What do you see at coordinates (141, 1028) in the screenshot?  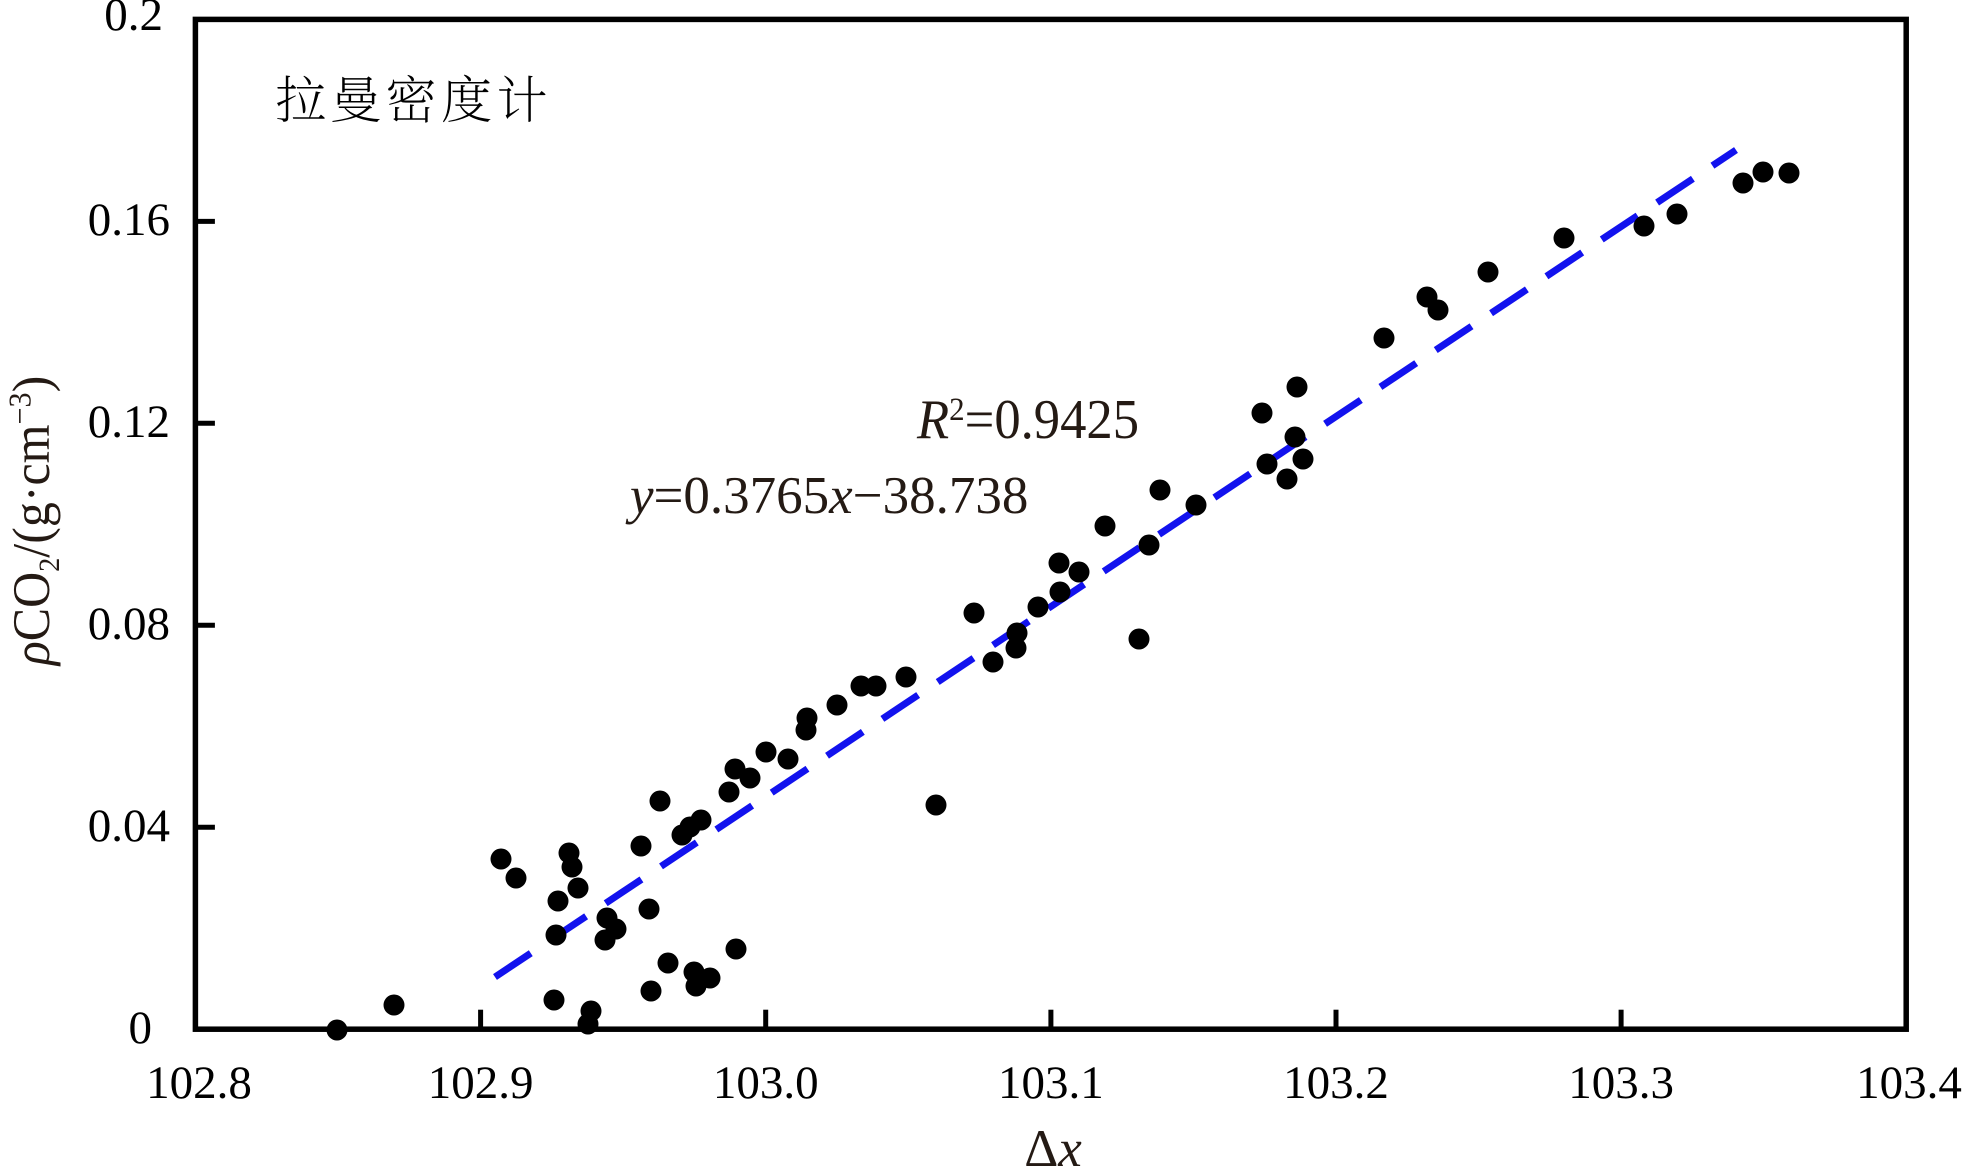 I see `svg-text: 0` at bounding box center [141, 1028].